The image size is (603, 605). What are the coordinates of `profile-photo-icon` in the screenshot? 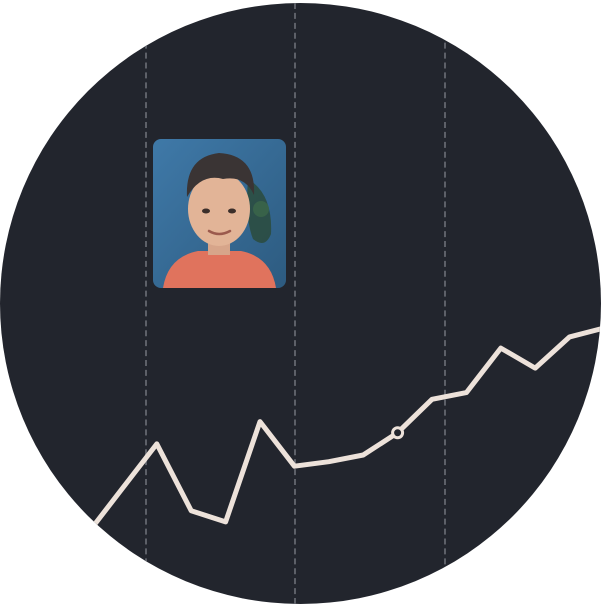 It's located at (219, 213).